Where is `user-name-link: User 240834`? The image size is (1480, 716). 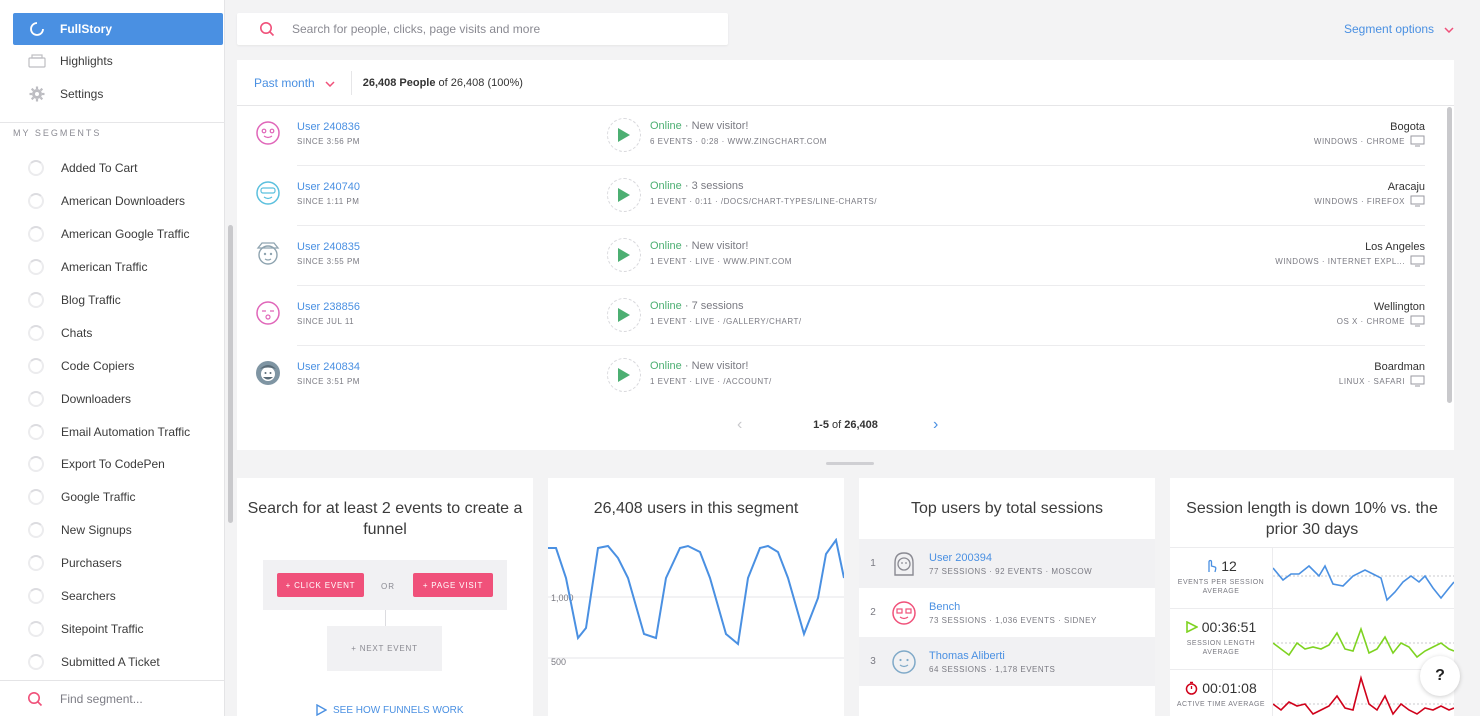 user-name-link: User 240834 is located at coordinates (328, 367).